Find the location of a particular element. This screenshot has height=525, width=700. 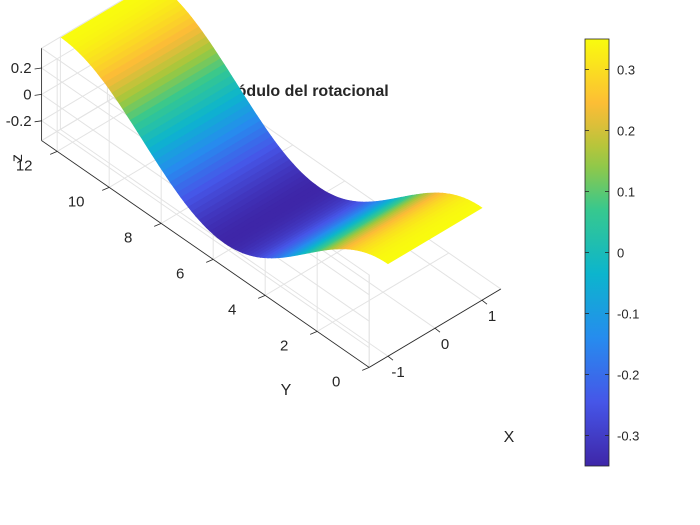

colorbar-tick-label: -0.2 is located at coordinates (628, 375).